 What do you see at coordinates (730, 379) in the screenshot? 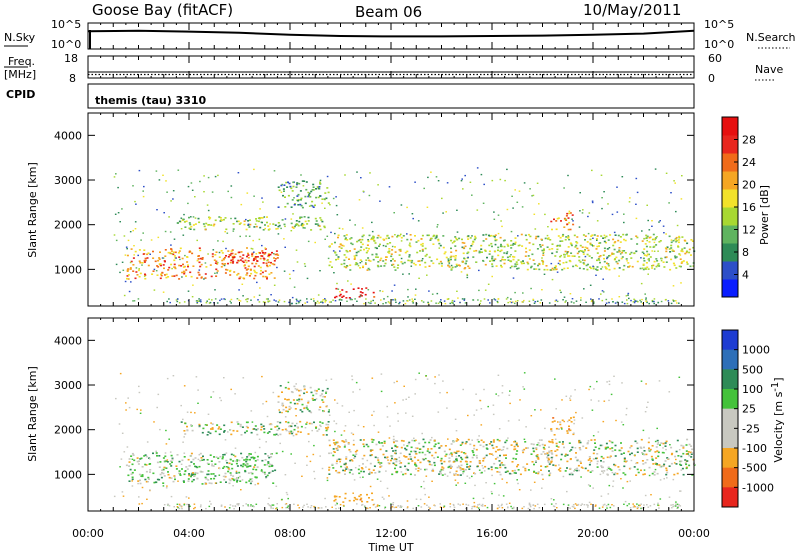
I see `colorbar-swatch` at bounding box center [730, 379].